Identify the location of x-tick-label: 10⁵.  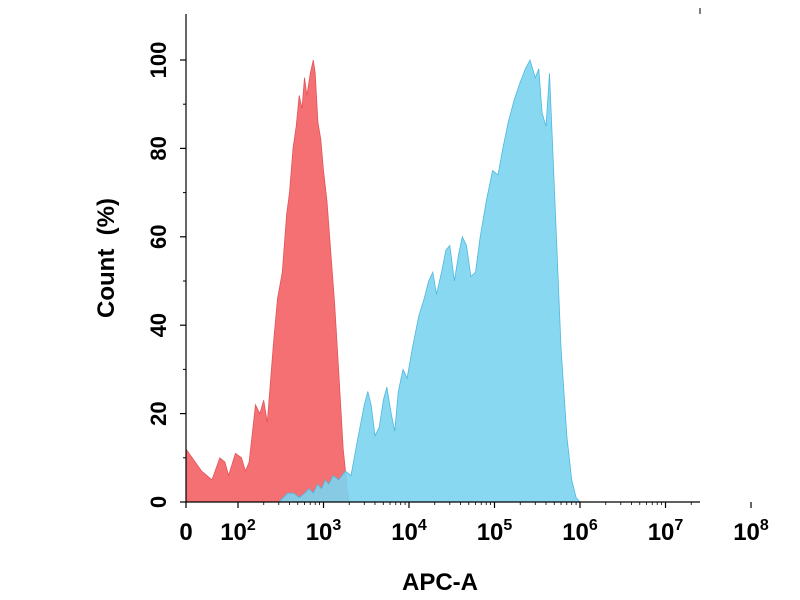
(495, 531).